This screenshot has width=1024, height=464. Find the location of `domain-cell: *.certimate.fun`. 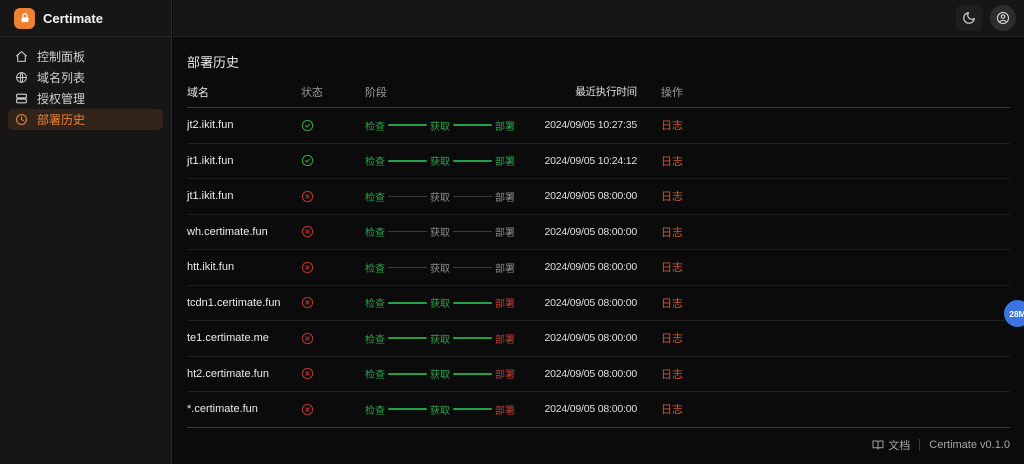

domain-cell: *.certimate.fun is located at coordinates (222, 409).